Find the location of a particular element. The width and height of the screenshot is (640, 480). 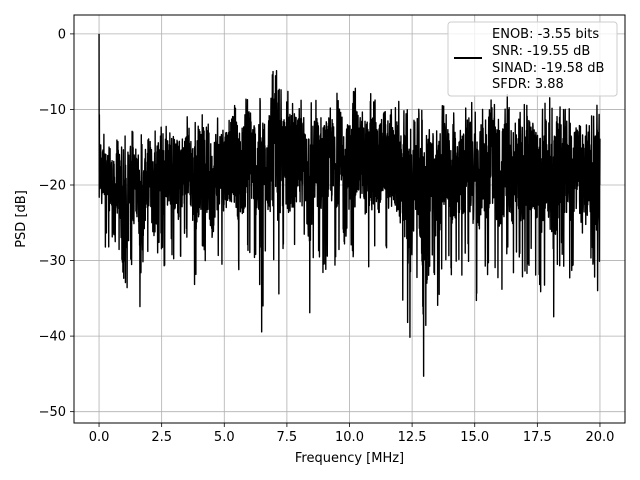

legend-entry-sfdr: SFDR: 3.88 is located at coordinates (528, 84).